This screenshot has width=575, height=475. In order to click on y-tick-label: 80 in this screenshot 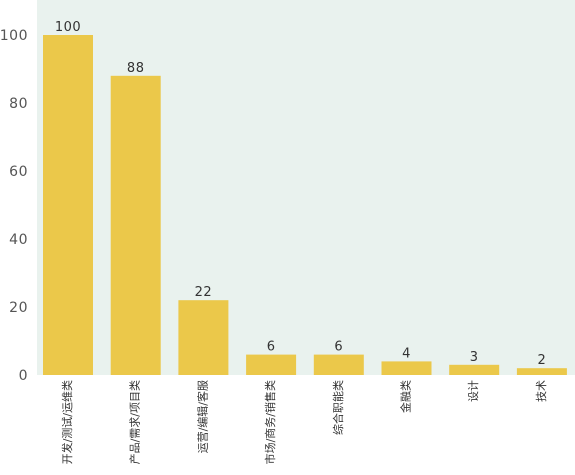, I will do `click(18, 104)`.